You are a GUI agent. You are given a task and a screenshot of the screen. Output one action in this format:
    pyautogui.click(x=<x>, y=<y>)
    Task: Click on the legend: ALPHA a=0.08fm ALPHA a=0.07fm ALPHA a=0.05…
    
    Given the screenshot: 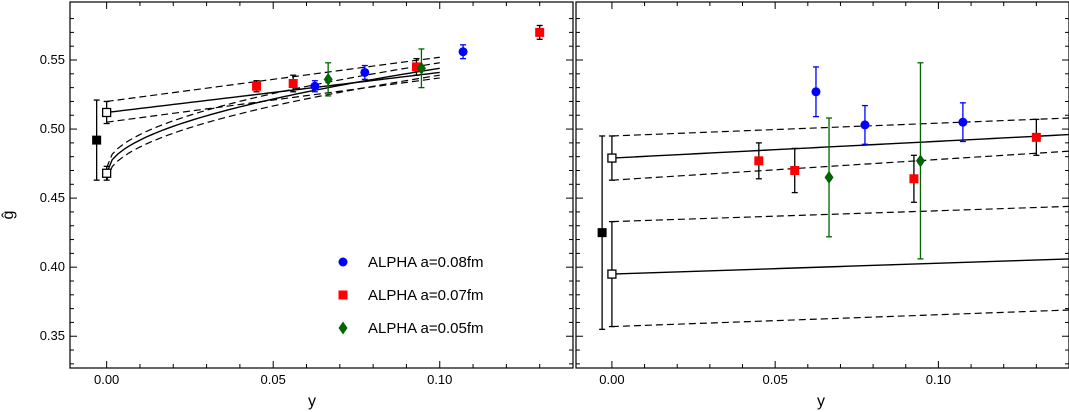 What is the action you would take?
    pyautogui.click(x=411, y=295)
    